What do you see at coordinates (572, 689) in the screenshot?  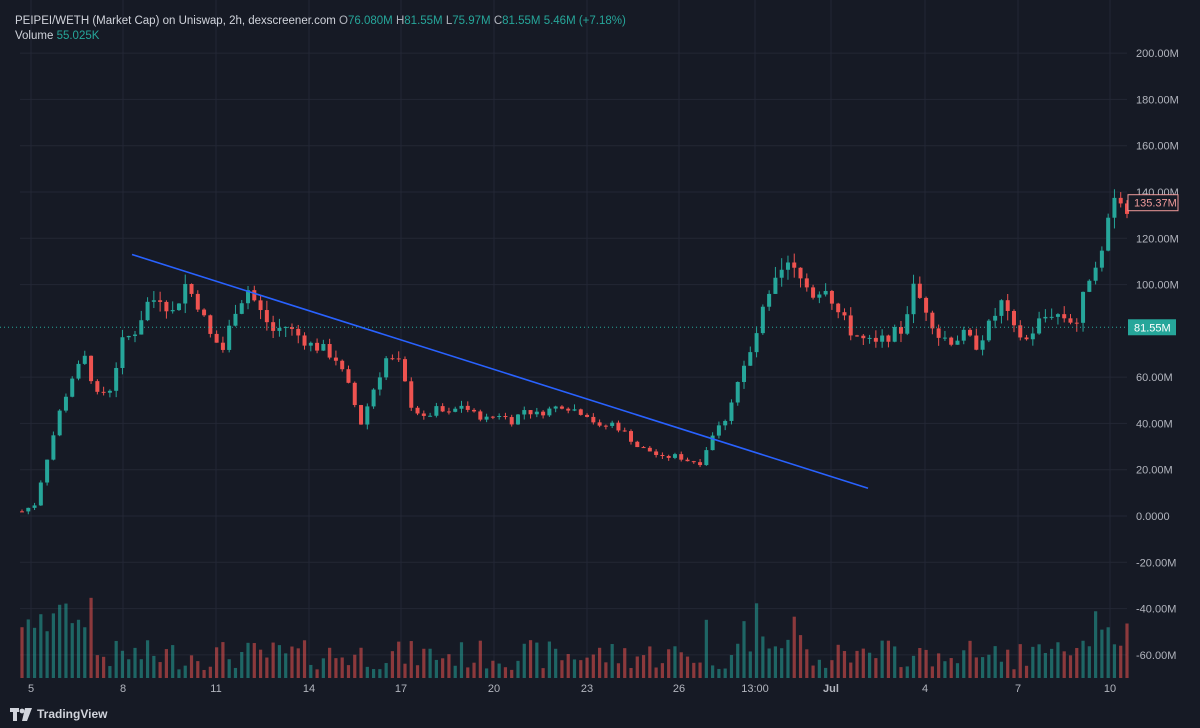 I see `time-axis: 5 8 11 14 17 20 23 26 13:00 Jul 4 7 10` at bounding box center [572, 689].